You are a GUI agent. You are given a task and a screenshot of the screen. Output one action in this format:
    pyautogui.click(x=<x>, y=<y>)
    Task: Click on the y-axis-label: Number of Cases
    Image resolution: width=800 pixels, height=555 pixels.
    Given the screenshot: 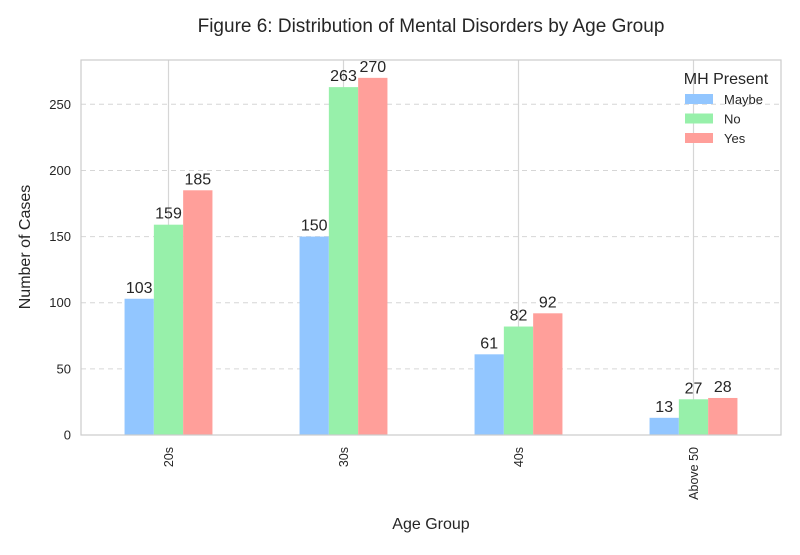 What is the action you would take?
    pyautogui.click(x=25, y=247)
    